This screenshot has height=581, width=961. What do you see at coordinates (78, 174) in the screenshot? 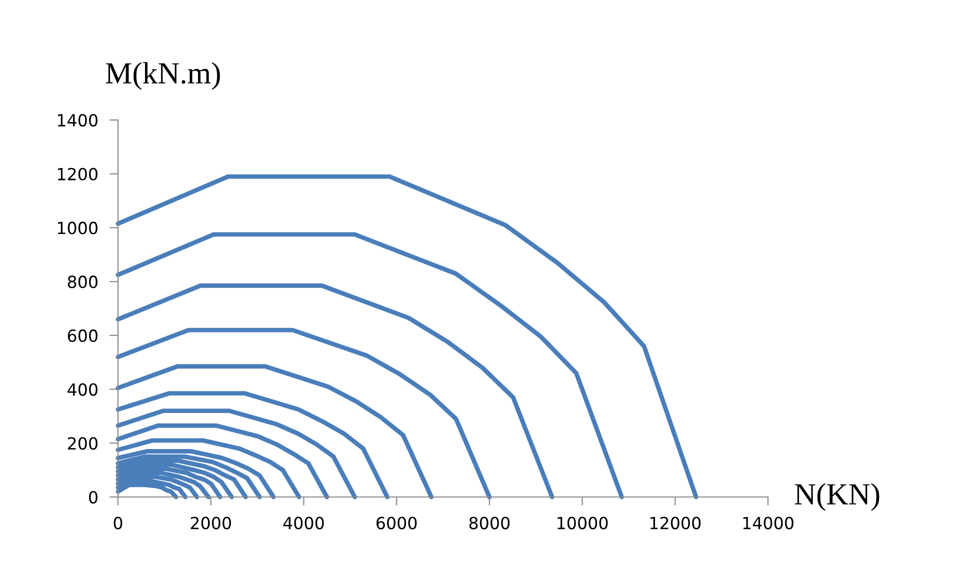
I see `y-tick-label: 1200` at bounding box center [78, 174].